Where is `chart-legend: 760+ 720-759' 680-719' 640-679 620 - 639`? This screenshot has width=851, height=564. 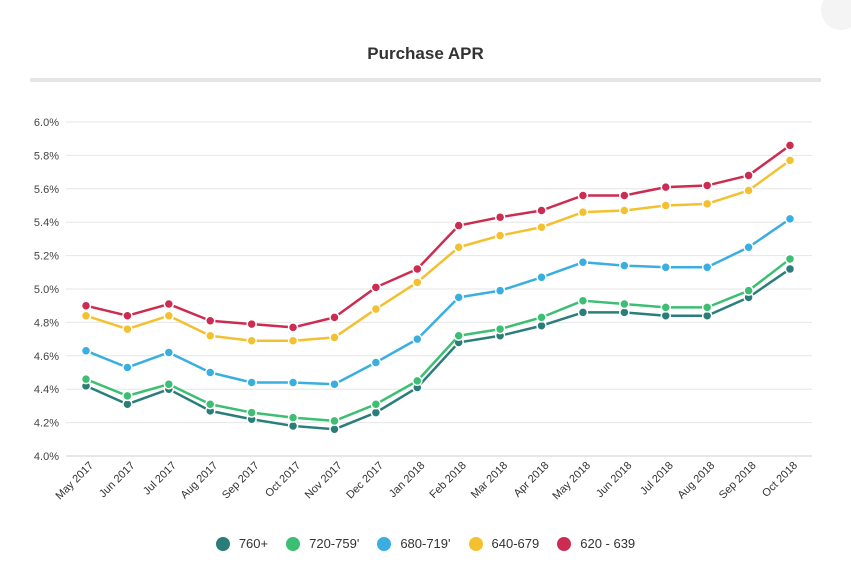 chart-legend: 760+ 720-759' 680-719' 640-679 620 - 639 is located at coordinates (425, 543).